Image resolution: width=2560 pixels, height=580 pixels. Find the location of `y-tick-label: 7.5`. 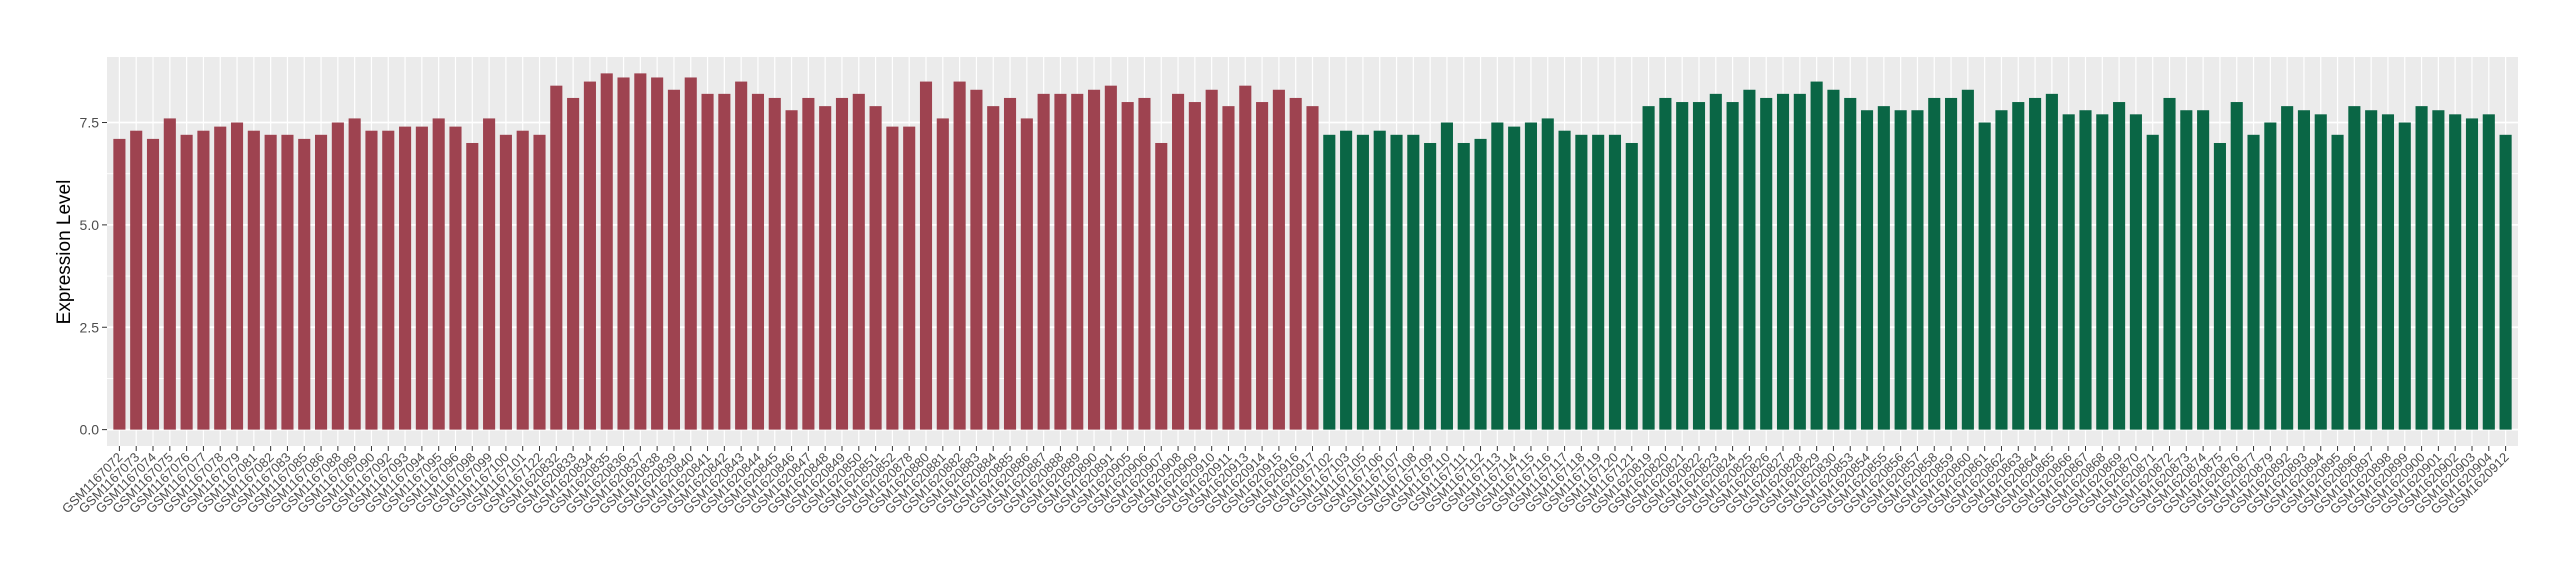

y-tick-label: 7.5 is located at coordinates (90, 123).